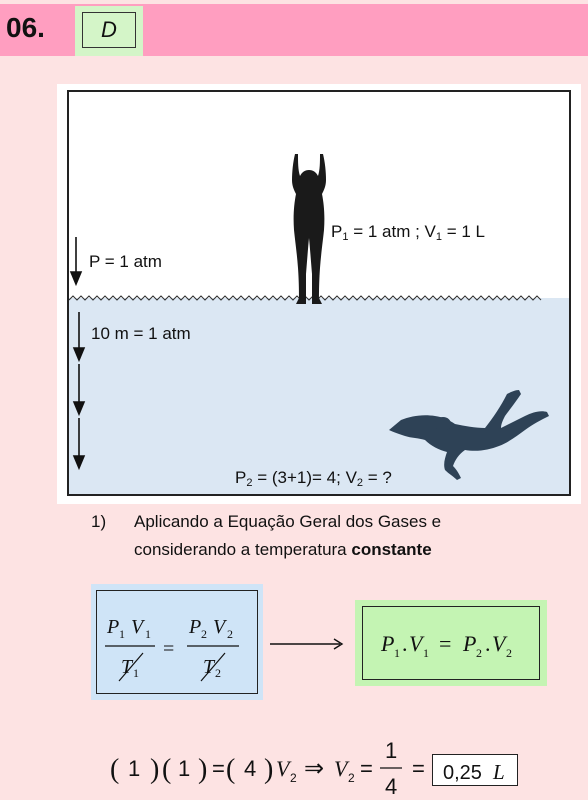 The width and height of the screenshot is (588, 800). I want to click on depth-pressure-arrows, so click(79, 391).